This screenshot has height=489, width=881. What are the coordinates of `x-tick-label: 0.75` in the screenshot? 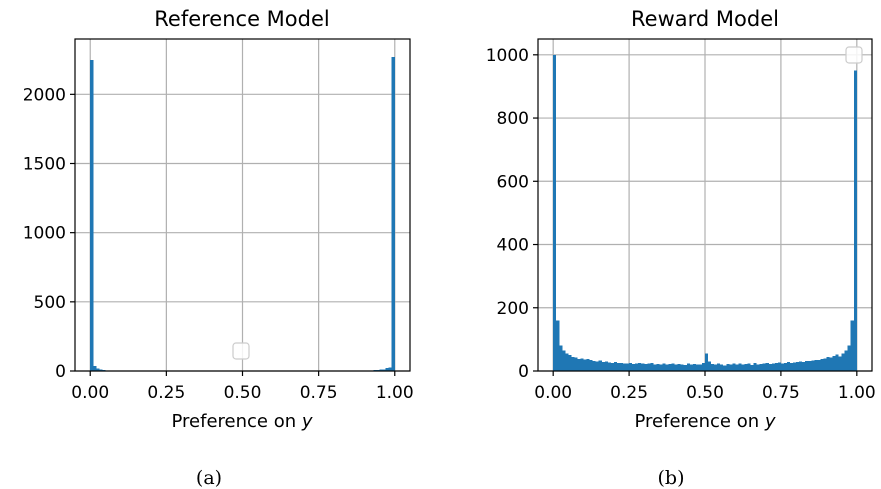 It's located at (319, 393).